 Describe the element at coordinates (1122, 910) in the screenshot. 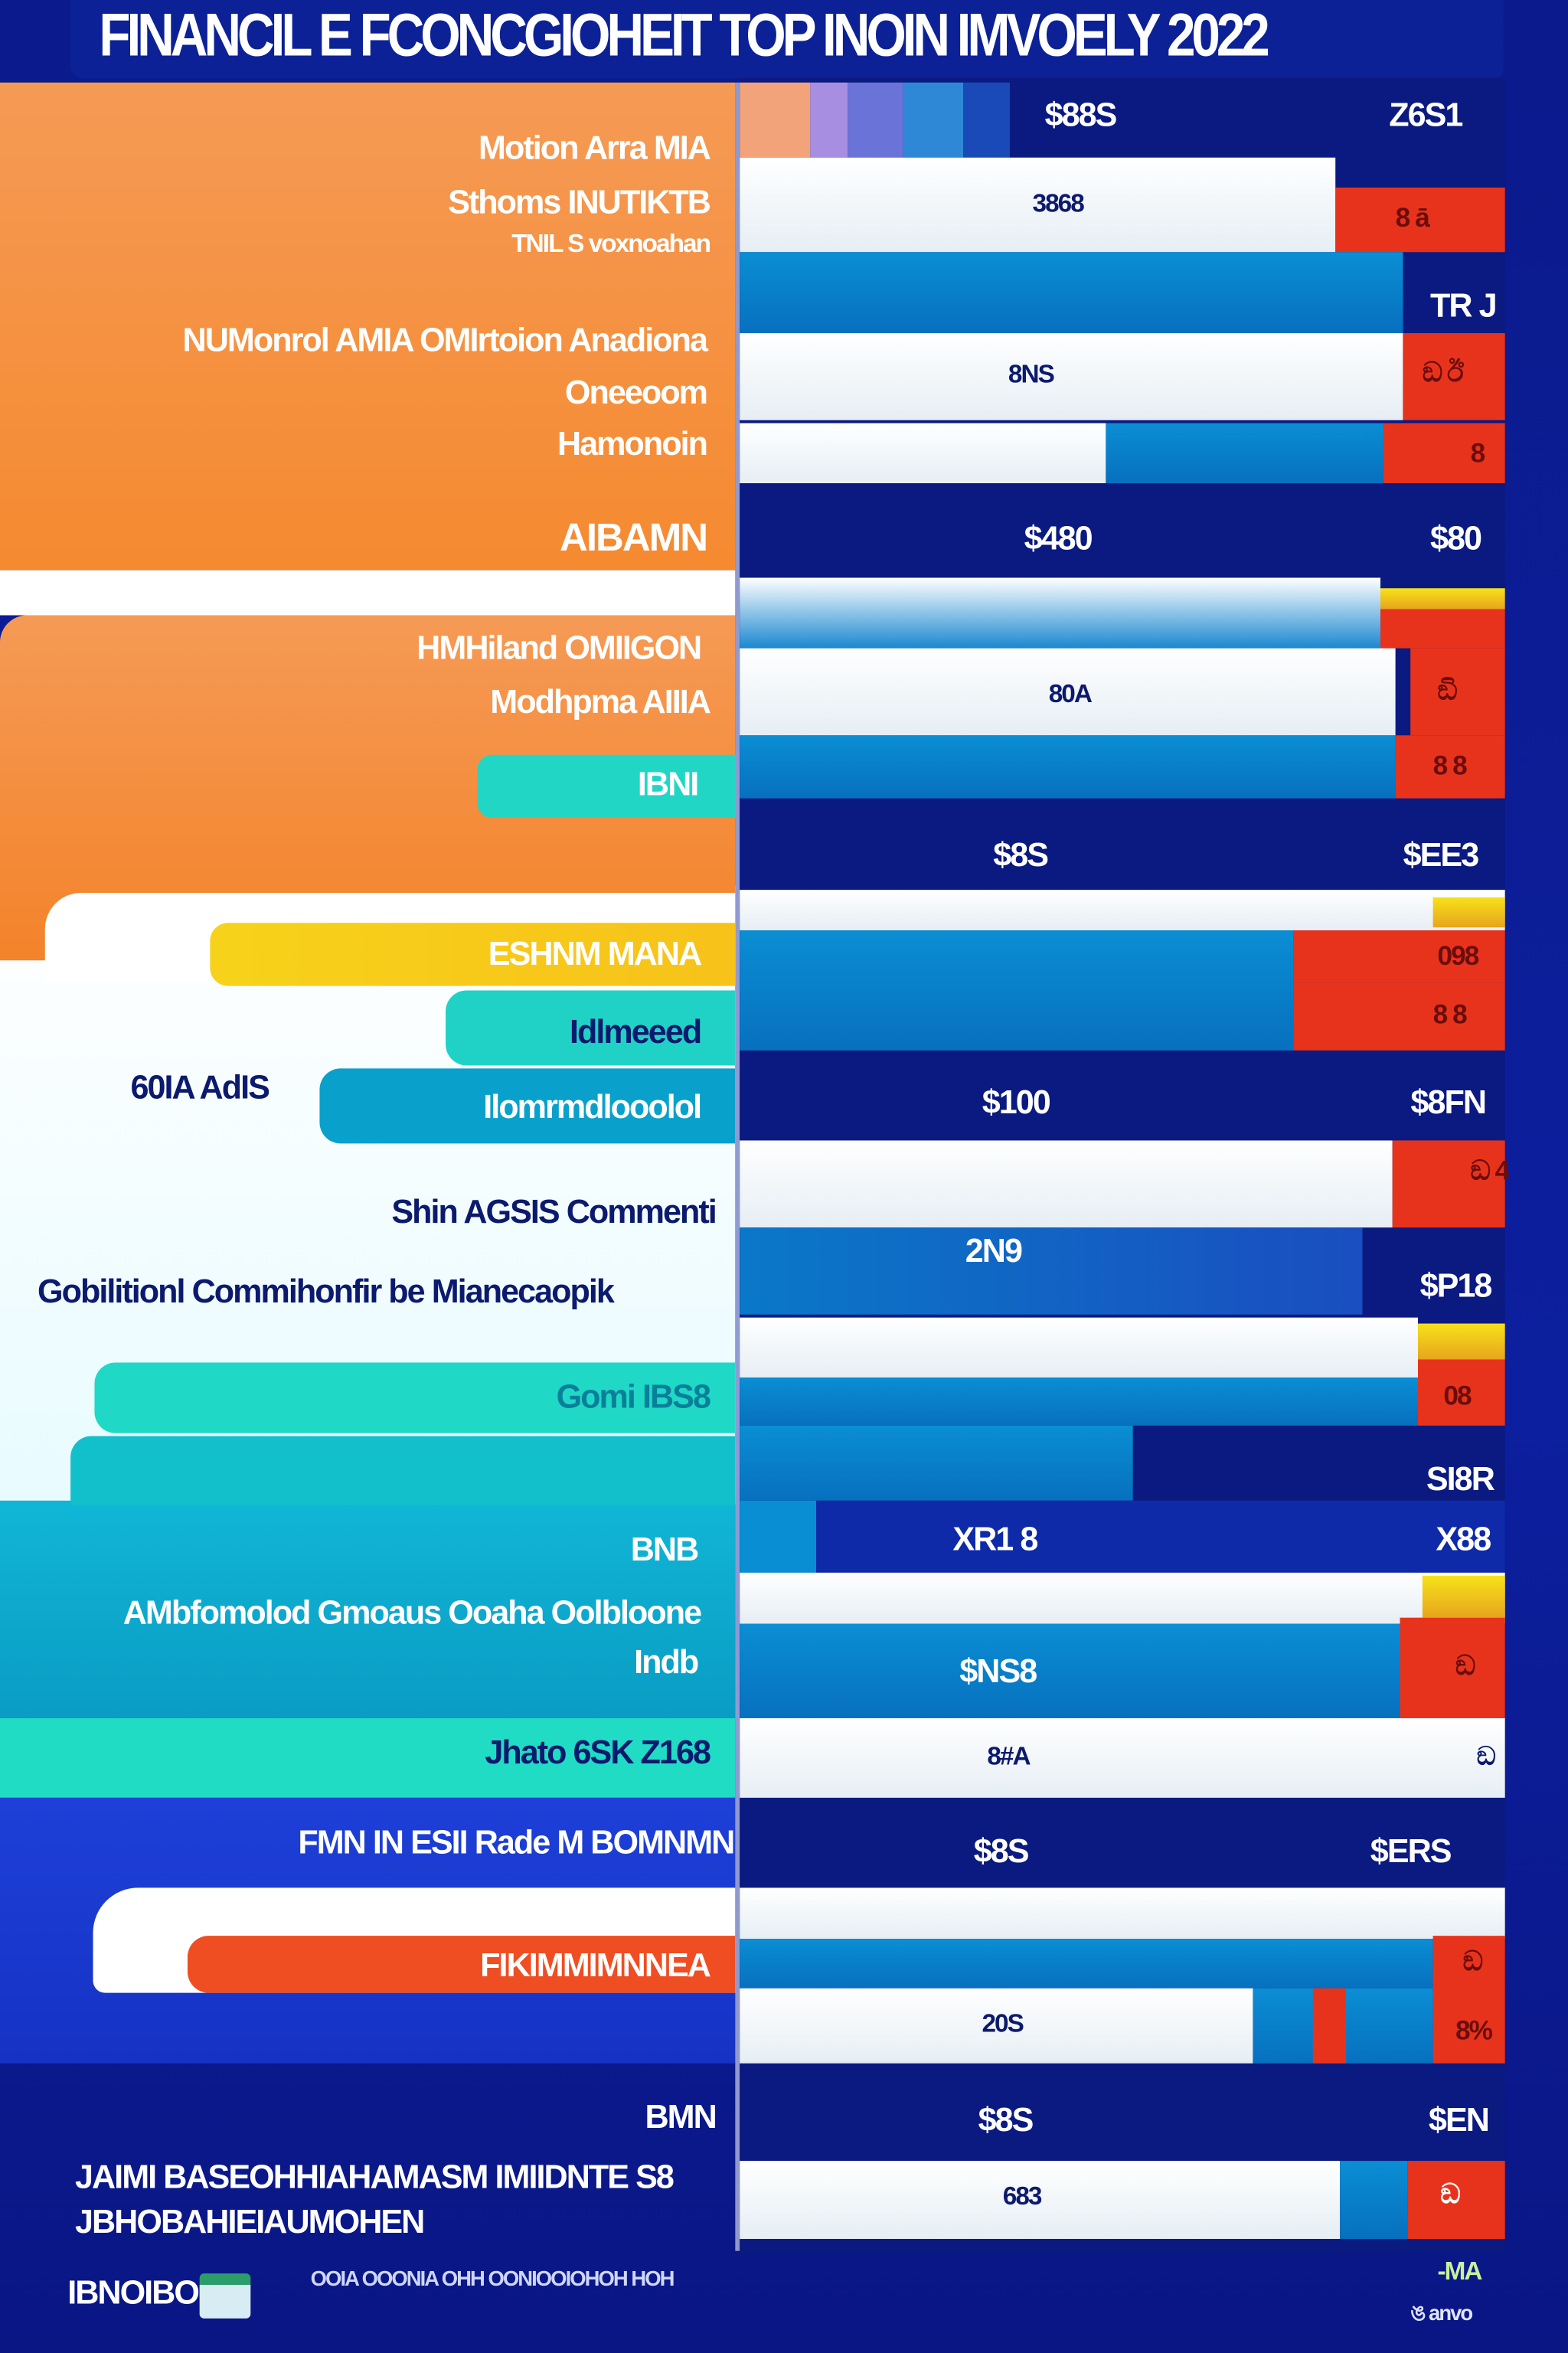

I see `bar-r11` at that location.